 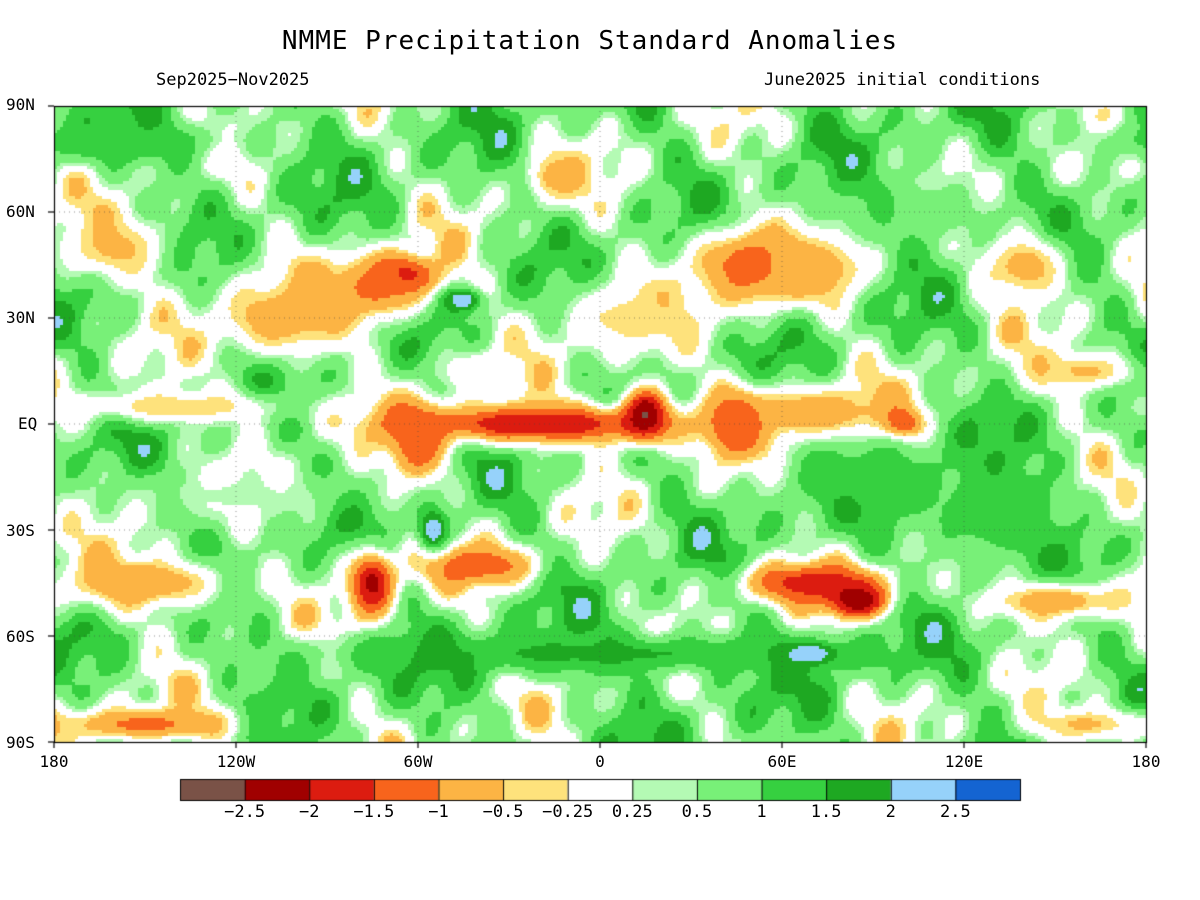 I want to click on colorbar-label: 0.25, so click(x=632, y=812).